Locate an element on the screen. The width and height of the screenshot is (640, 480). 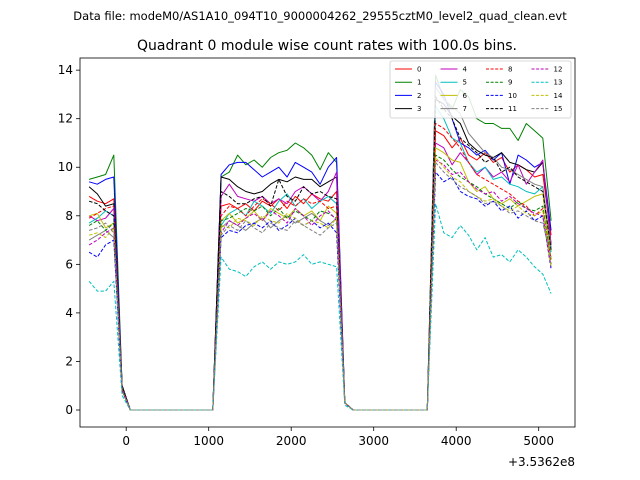
x-offset-label: +3.5362e8 is located at coordinates (541, 462).